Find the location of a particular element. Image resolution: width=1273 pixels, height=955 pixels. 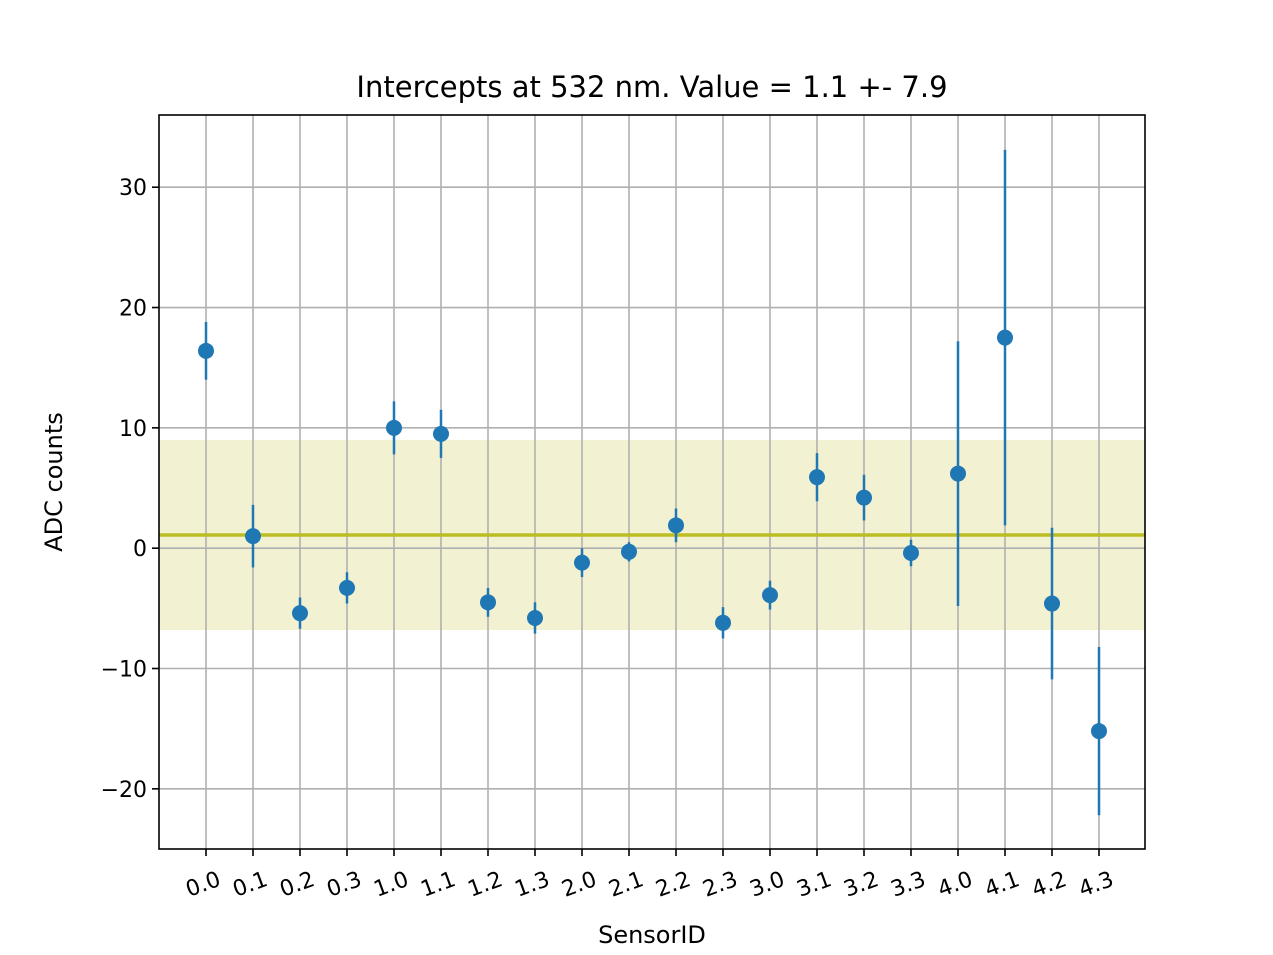

x-tick-label: 3.0 is located at coordinates (767, 884).